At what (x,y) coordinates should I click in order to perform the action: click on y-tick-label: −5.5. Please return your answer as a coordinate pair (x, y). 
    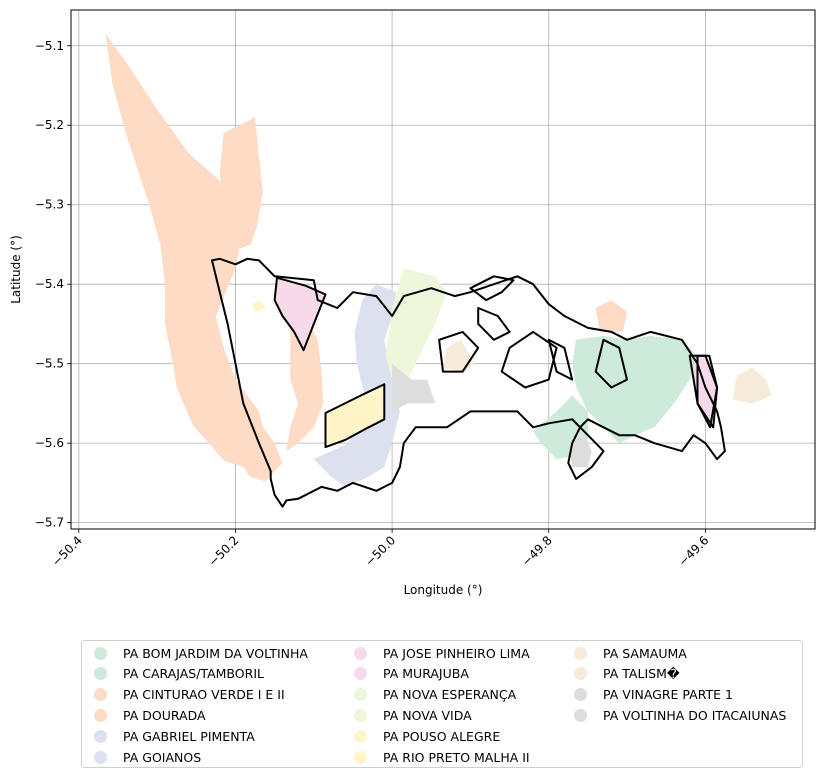
    Looking at the image, I should click on (49, 364).